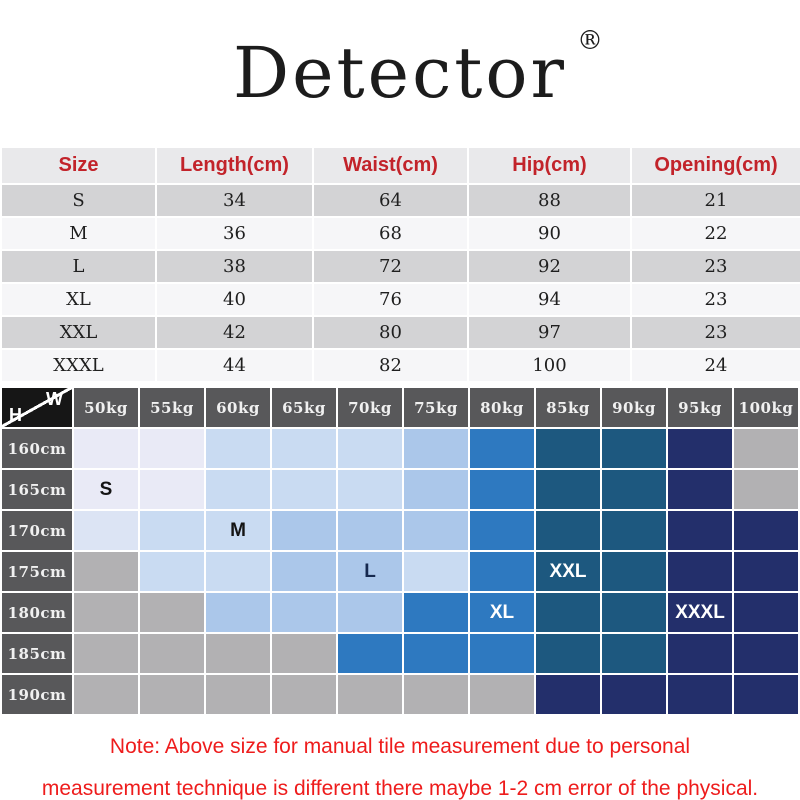 This screenshot has width=800, height=800. I want to click on size-label: XL, so click(502, 612).